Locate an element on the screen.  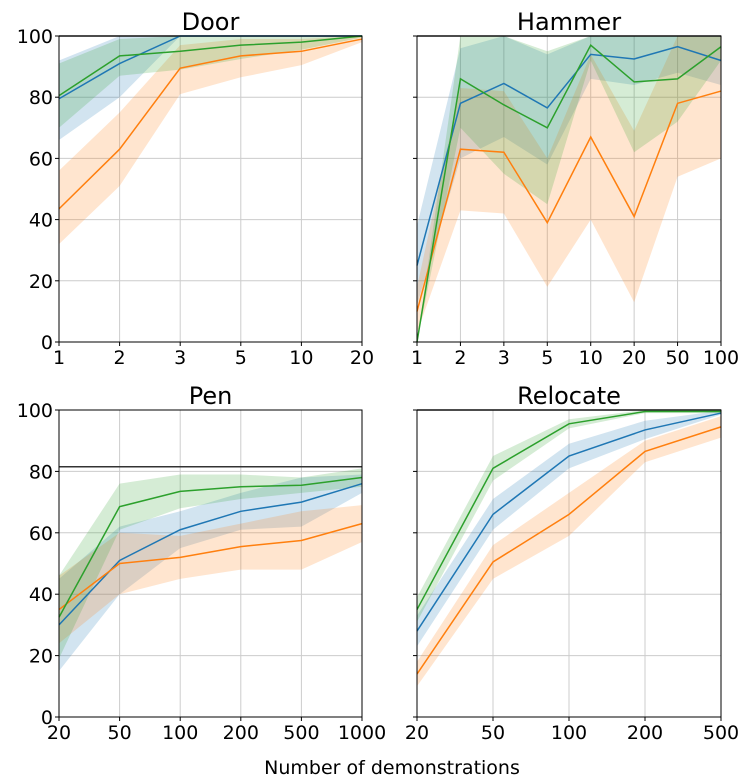
relocate-x-tick-label: 200 is located at coordinates (645, 733).